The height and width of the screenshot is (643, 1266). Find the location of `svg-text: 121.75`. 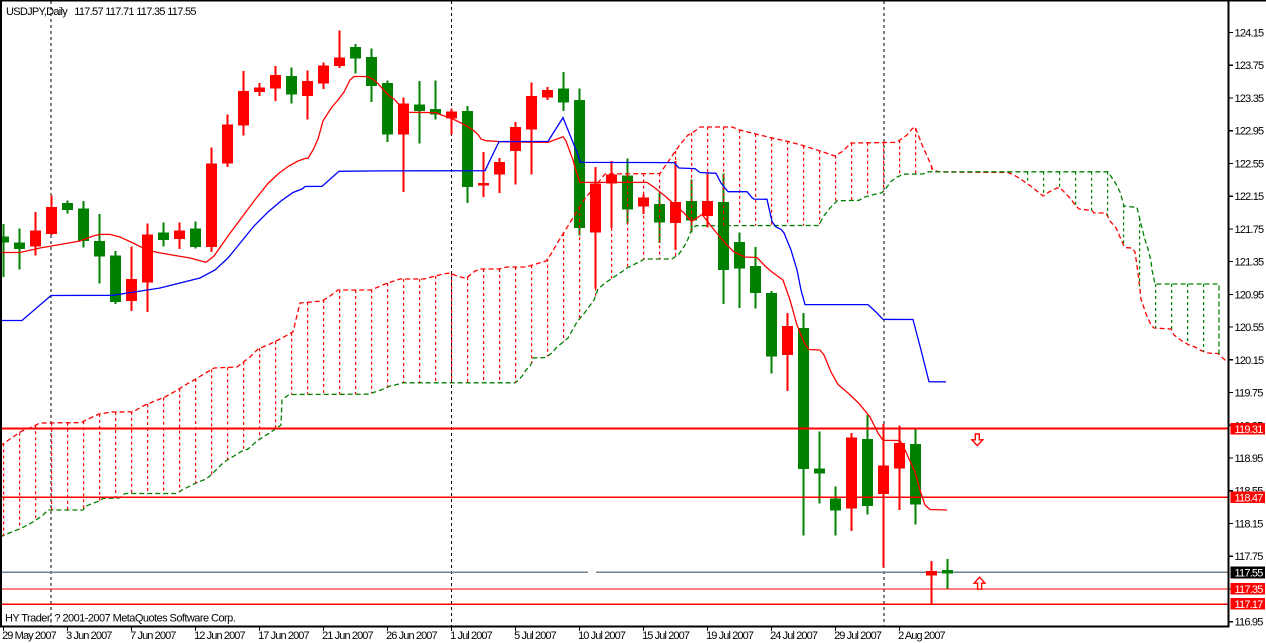

svg-text: 121.75 is located at coordinates (1250, 230).